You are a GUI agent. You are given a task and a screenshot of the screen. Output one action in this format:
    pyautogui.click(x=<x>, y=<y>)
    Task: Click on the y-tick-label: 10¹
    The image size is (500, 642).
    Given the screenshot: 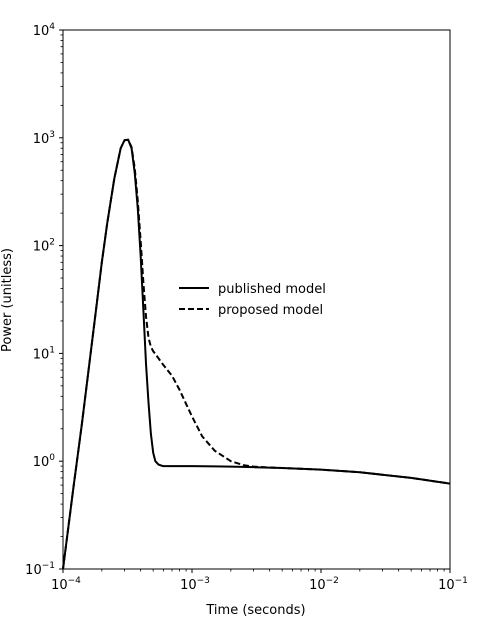 What is the action you would take?
    pyautogui.click(x=44, y=353)
    